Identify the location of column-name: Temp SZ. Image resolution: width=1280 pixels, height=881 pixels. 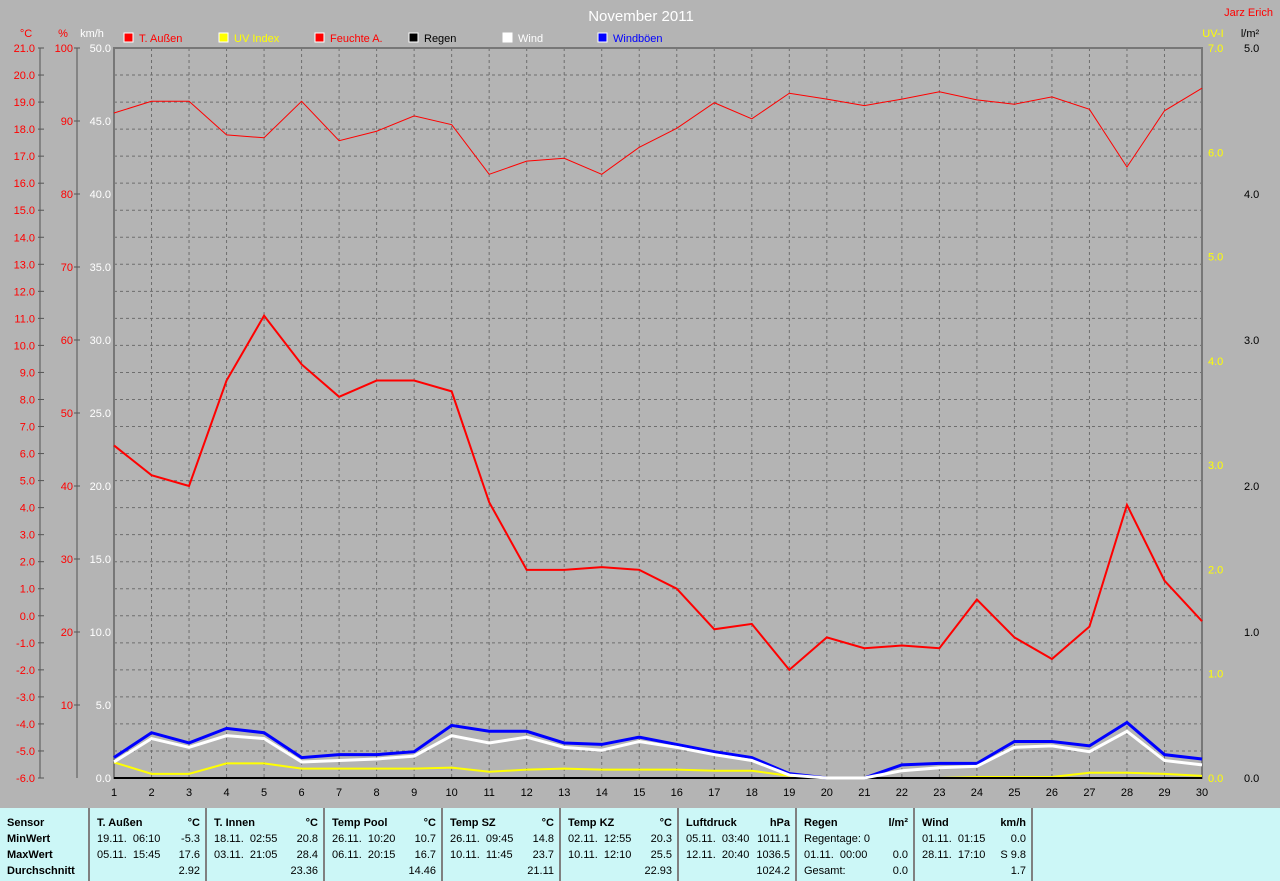
(473, 823).